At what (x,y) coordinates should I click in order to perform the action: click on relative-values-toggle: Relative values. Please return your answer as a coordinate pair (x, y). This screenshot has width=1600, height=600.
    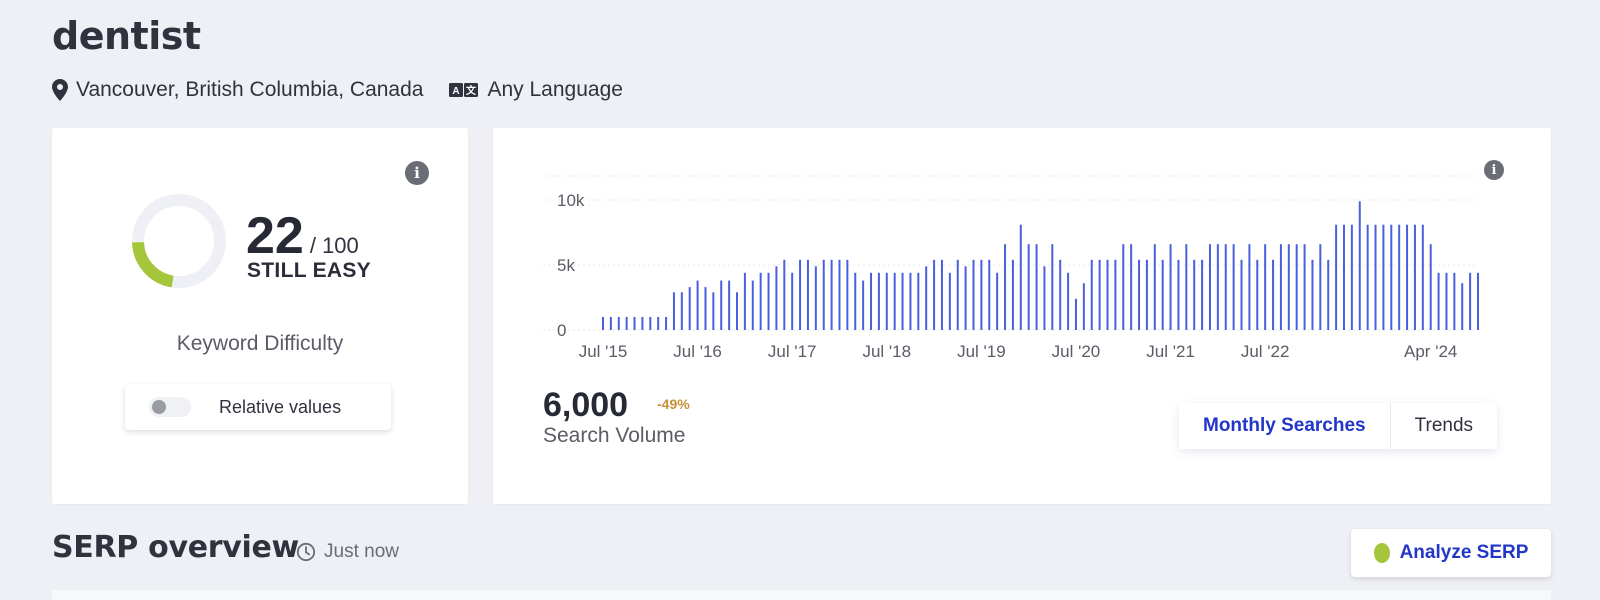
    Looking at the image, I should click on (258, 407).